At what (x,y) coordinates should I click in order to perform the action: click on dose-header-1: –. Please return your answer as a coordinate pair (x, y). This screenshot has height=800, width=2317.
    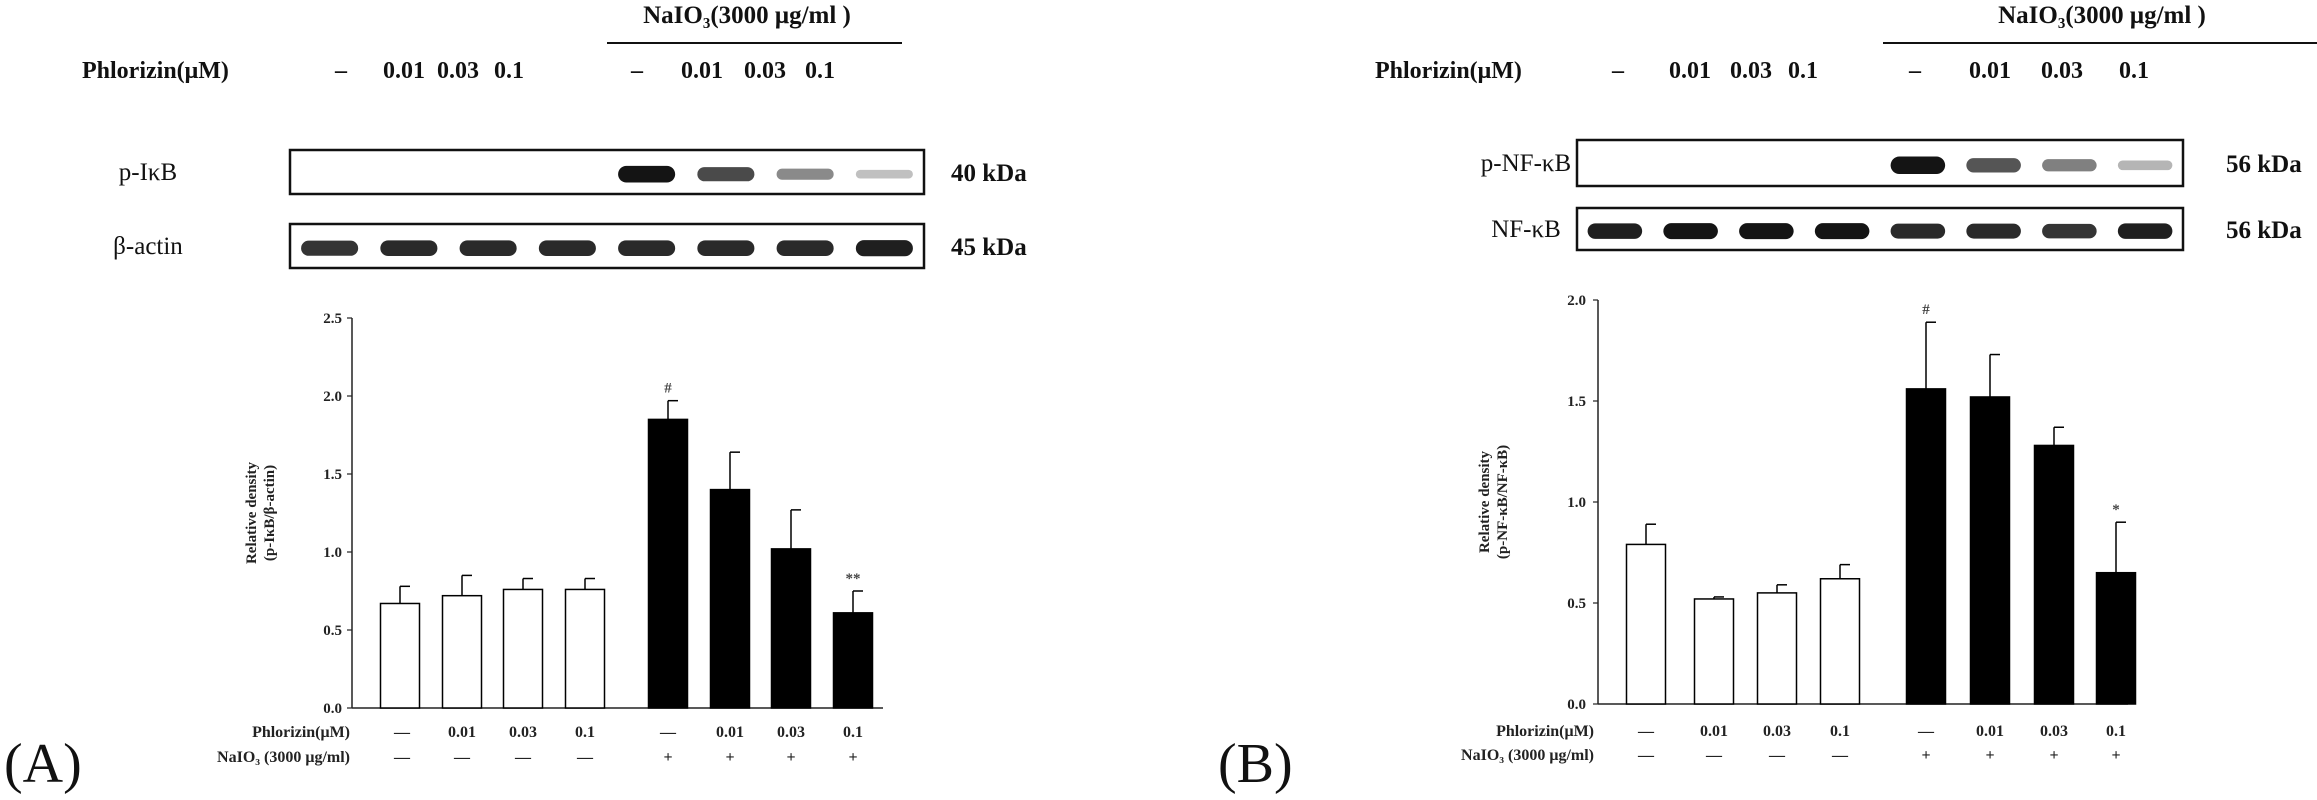
    Looking at the image, I should click on (1618, 71).